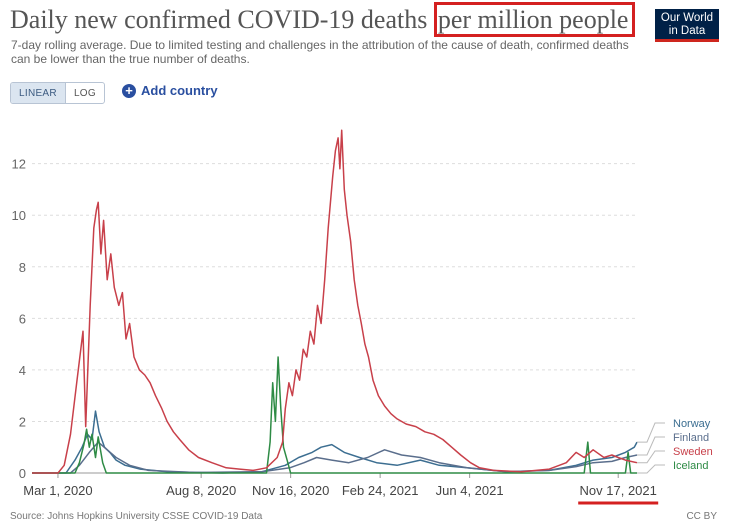 The height and width of the screenshot is (524, 731). Describe the element at coordinates (693, 452) in the screenshot. I see `legend-label-sweden: Sweden` at that location.